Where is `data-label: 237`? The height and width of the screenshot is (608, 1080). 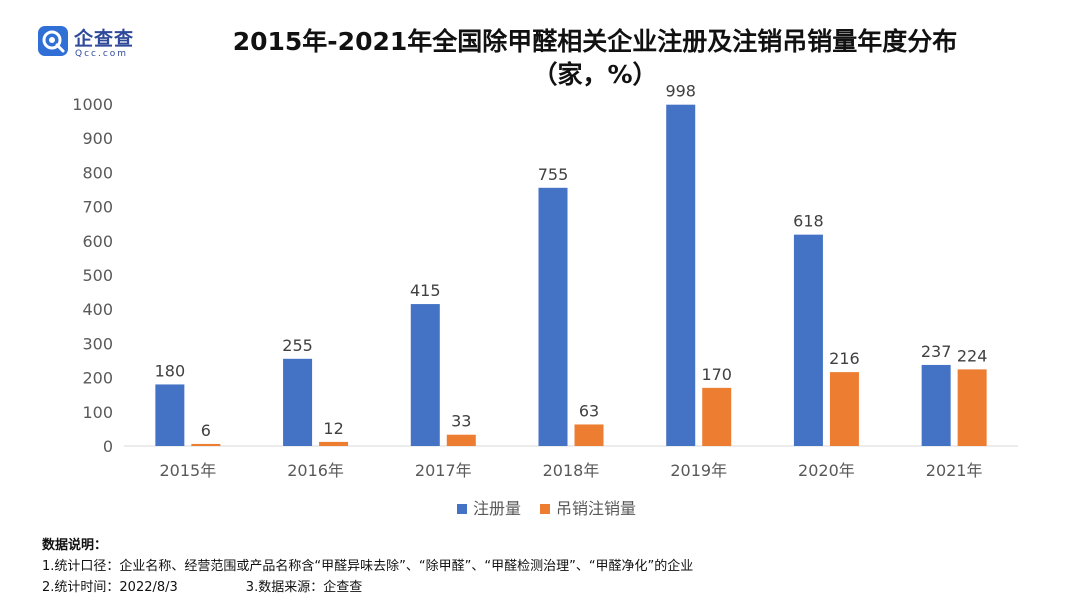 data-label: 237 is located at coordinates (936, 351).